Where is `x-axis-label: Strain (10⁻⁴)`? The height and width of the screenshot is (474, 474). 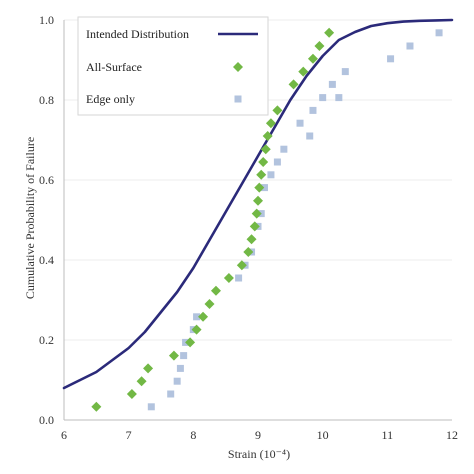
x-axis-label: Strain (10⁻⁴) is located at coordinates (259, 454).